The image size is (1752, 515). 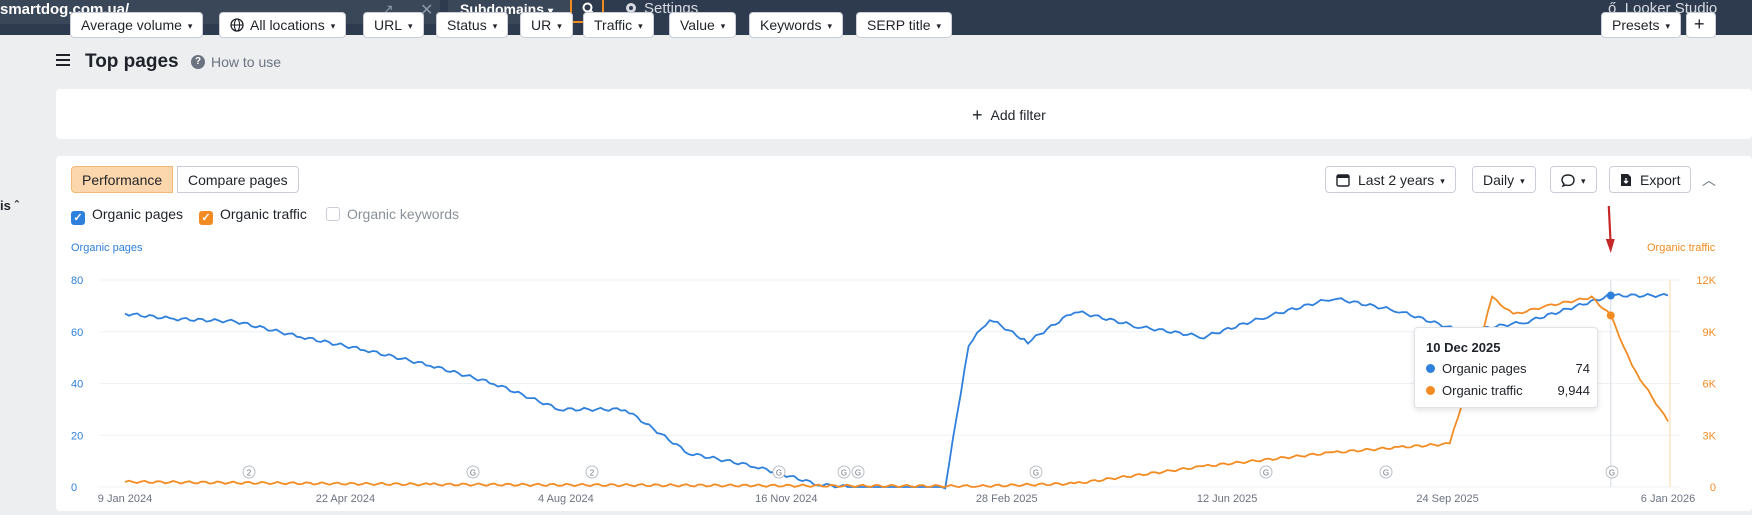 What do you see at coordinates (1713, 488) in the screenshot?
I see `right-tick-label: 0` at bounding box center [1713, 488].